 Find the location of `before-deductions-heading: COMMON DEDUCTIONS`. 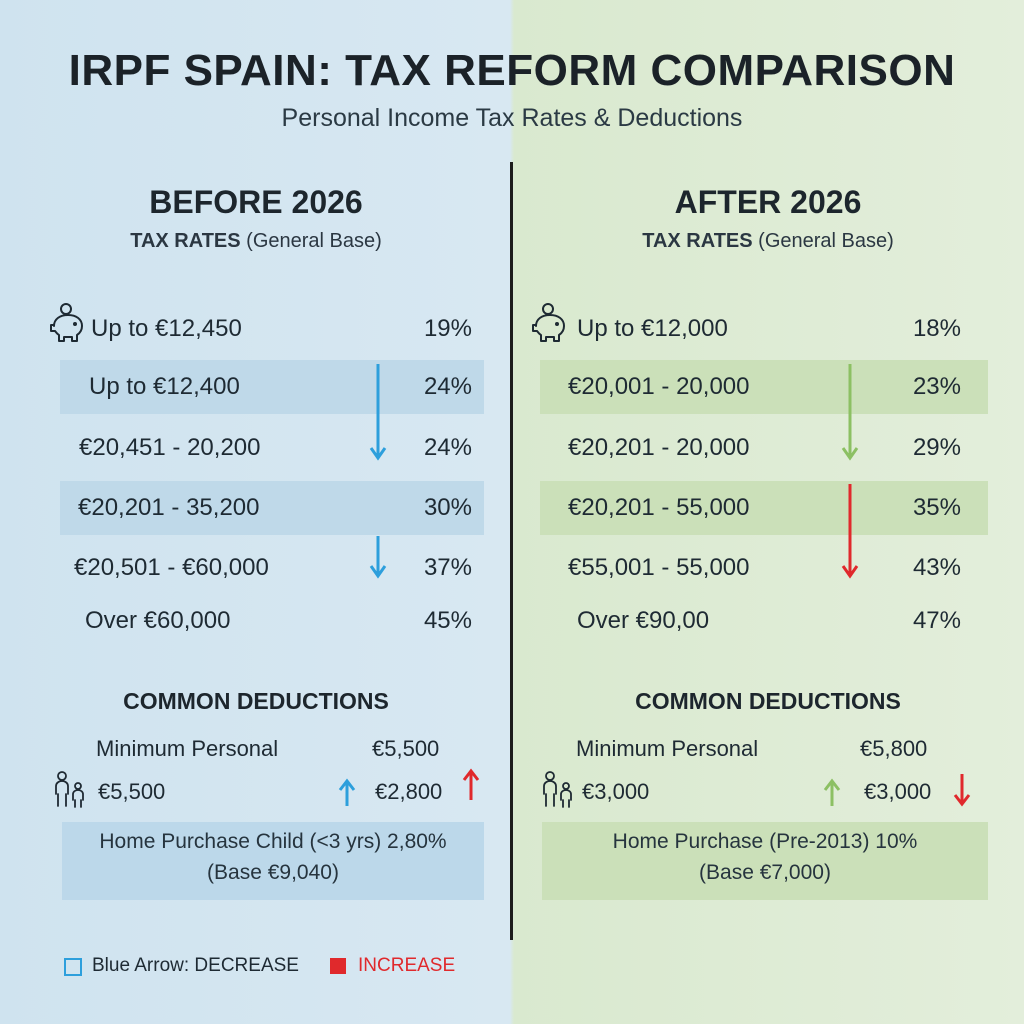

before-deductions-heading: COMMON DEDUCTIONS is located at coordinates (256, 701).